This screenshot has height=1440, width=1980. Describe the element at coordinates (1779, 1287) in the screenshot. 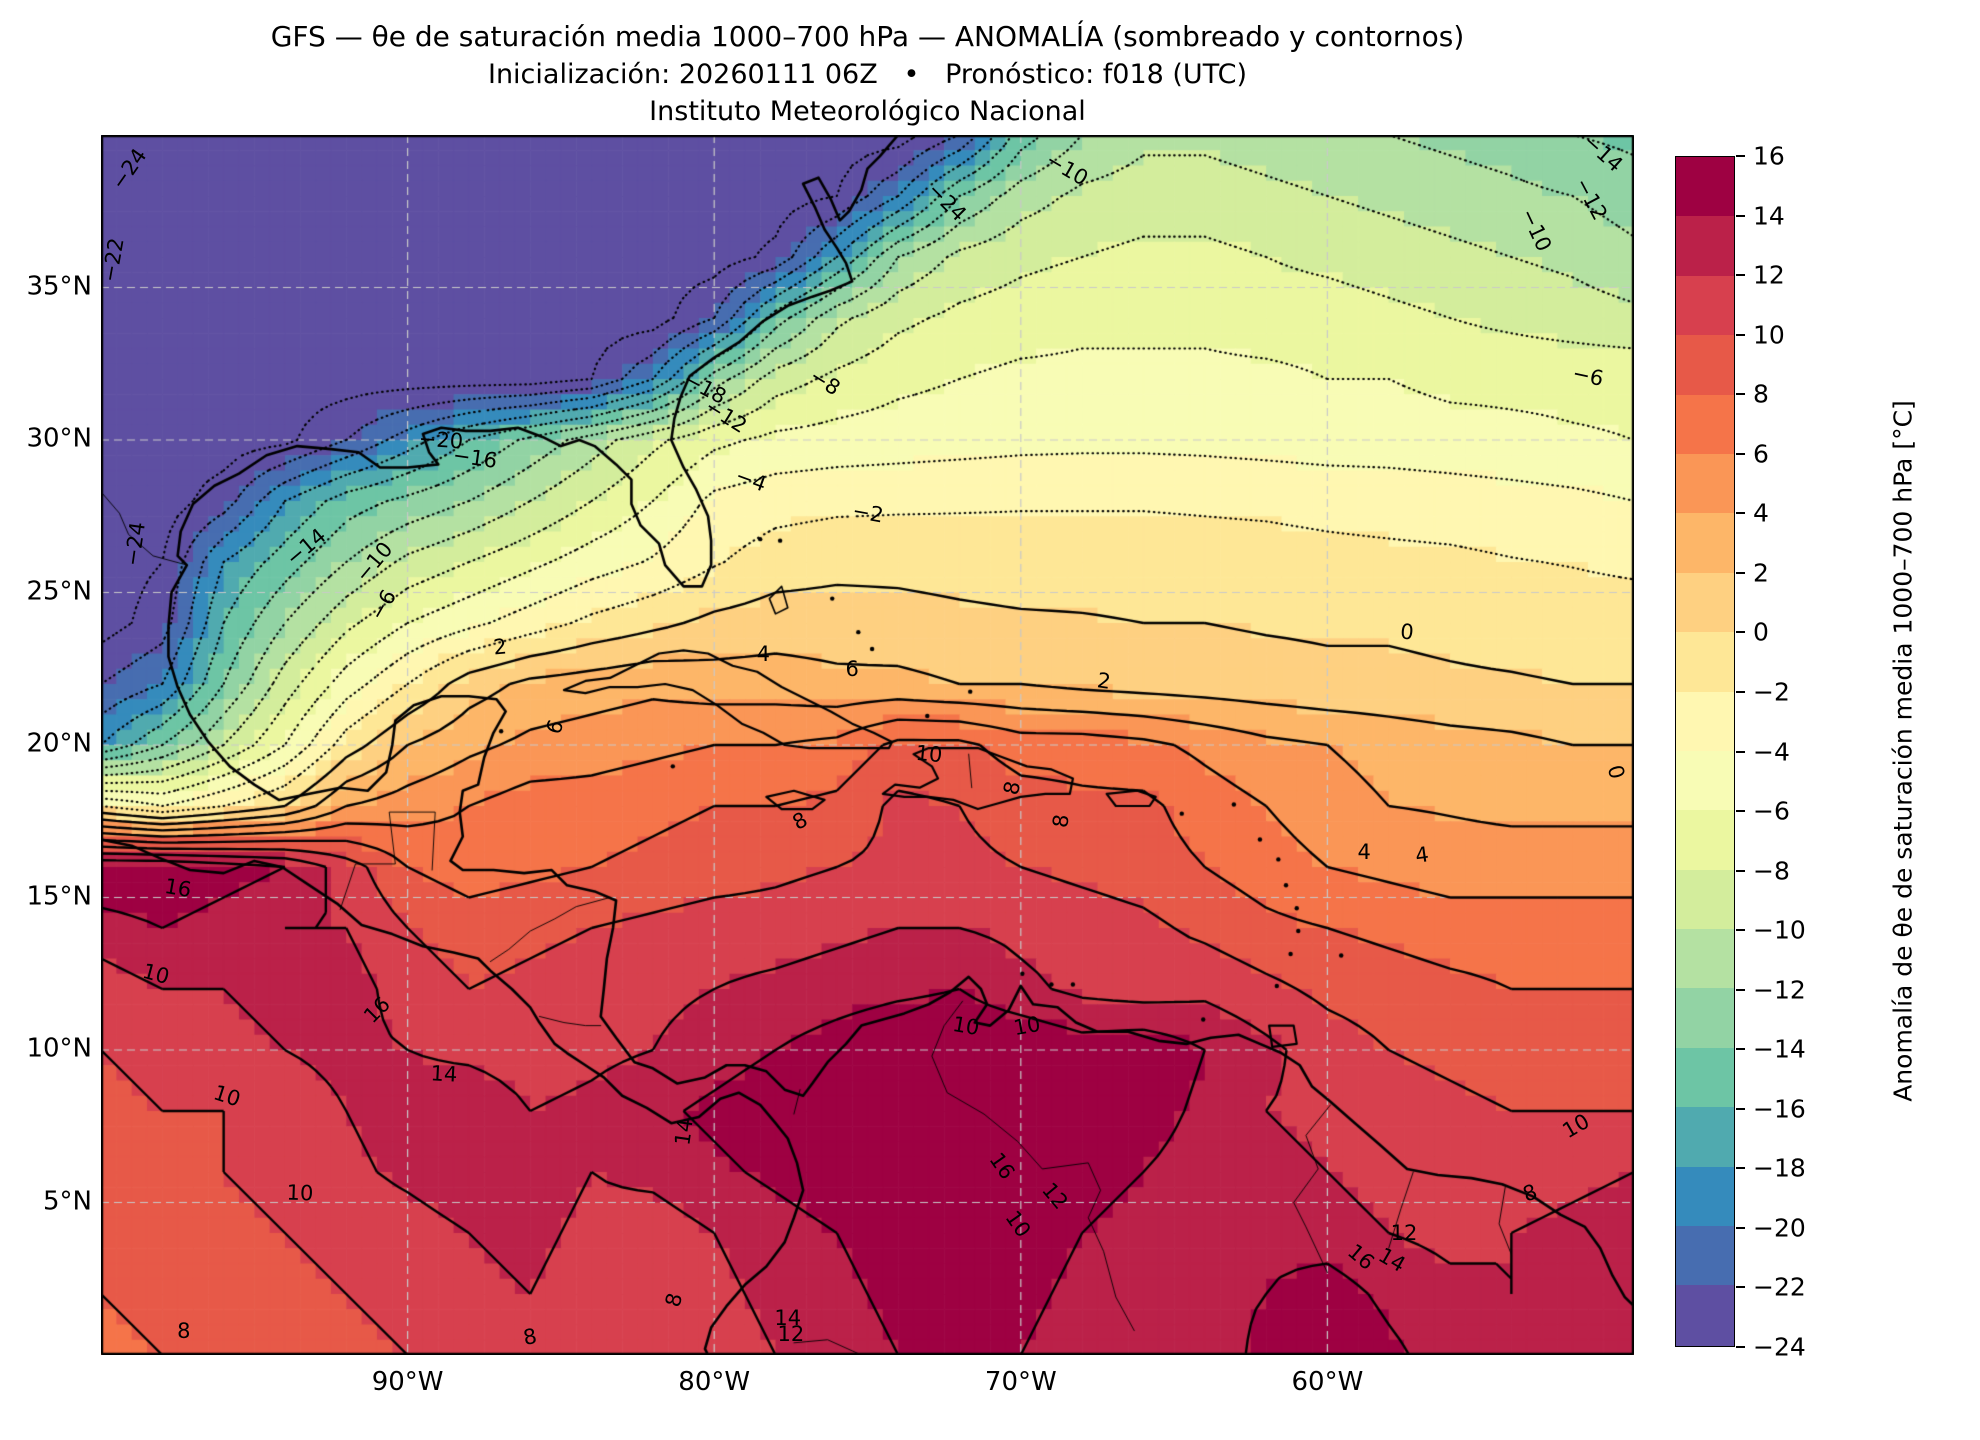

I see `colorbar-tick-label: −22` at that location.